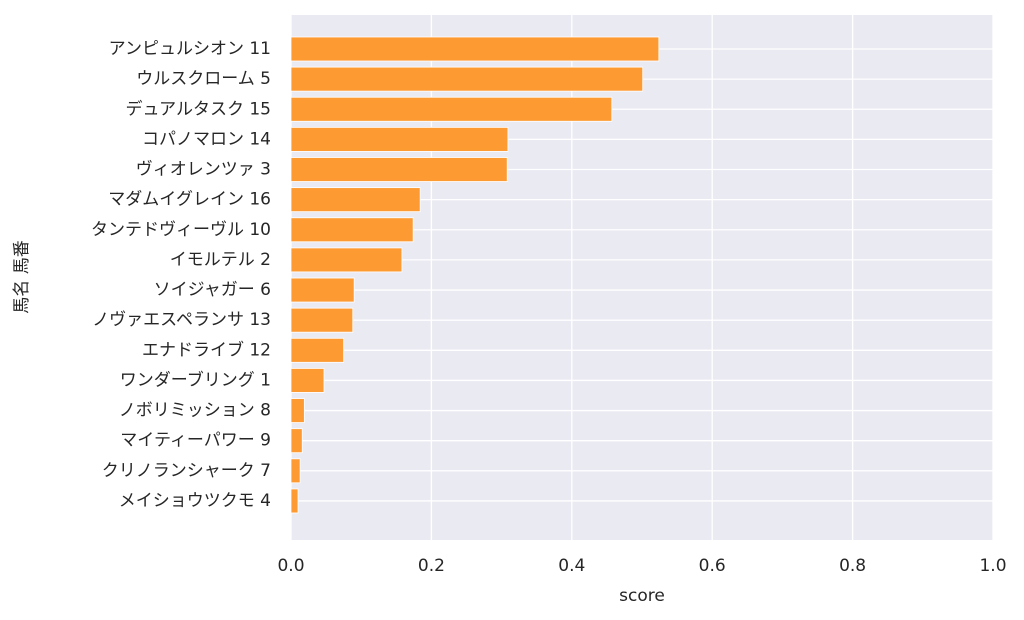  I want to click on y-tick-label: ウルスクローム 5, so click(203, 79).